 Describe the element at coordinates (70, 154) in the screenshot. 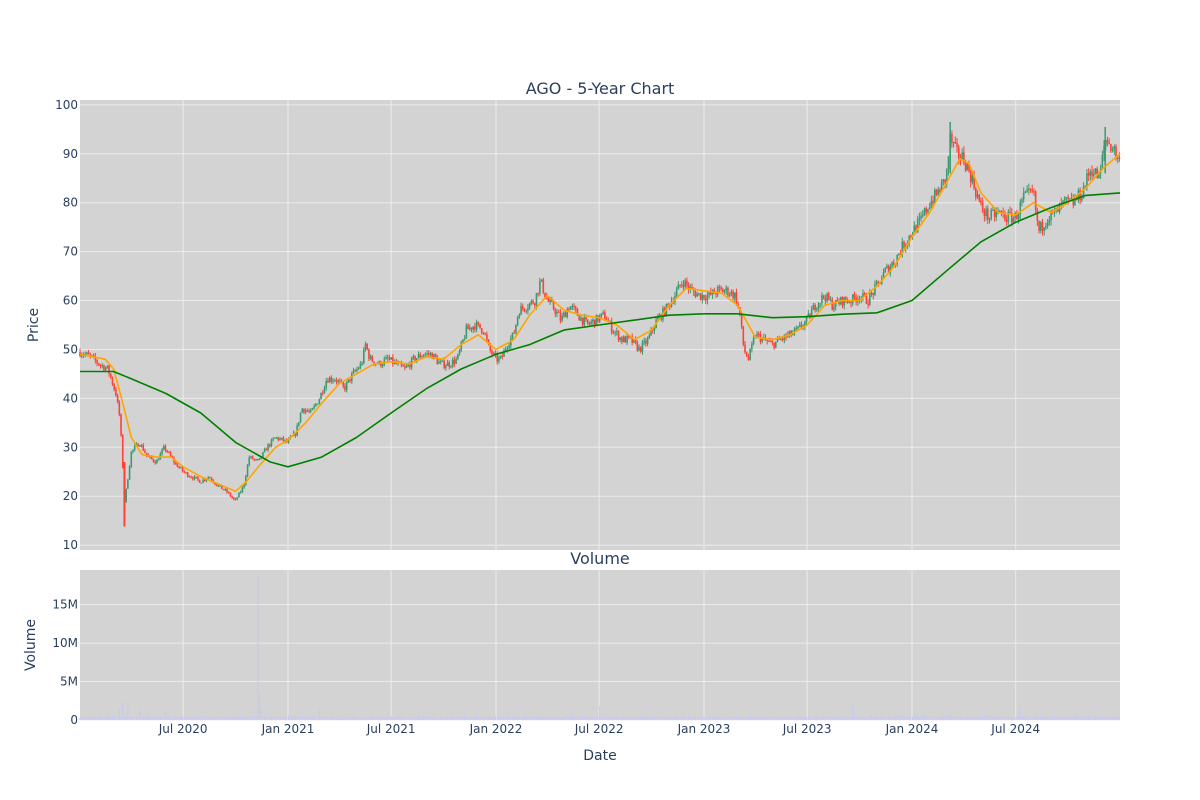

I see `price-y-tick-label: 90` at that location.